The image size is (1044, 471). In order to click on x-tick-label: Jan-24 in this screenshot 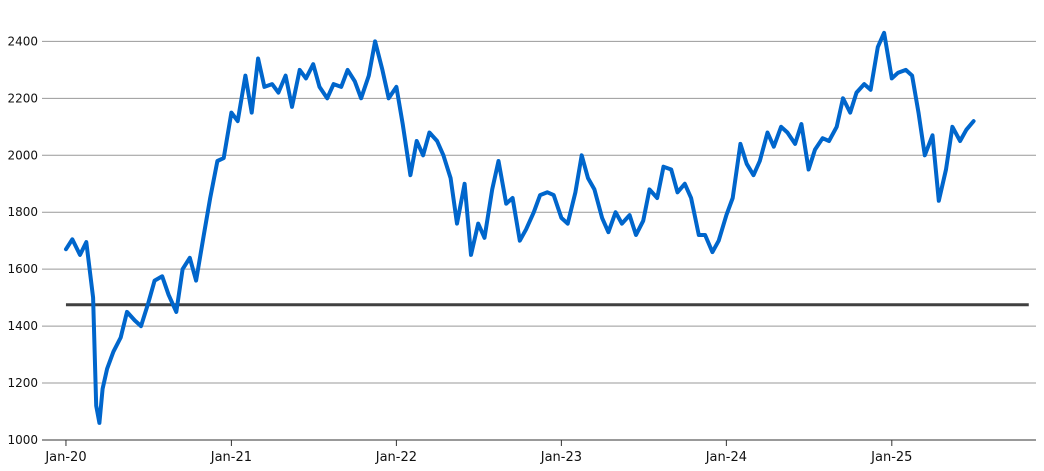, I will do `click(726, 457)`.